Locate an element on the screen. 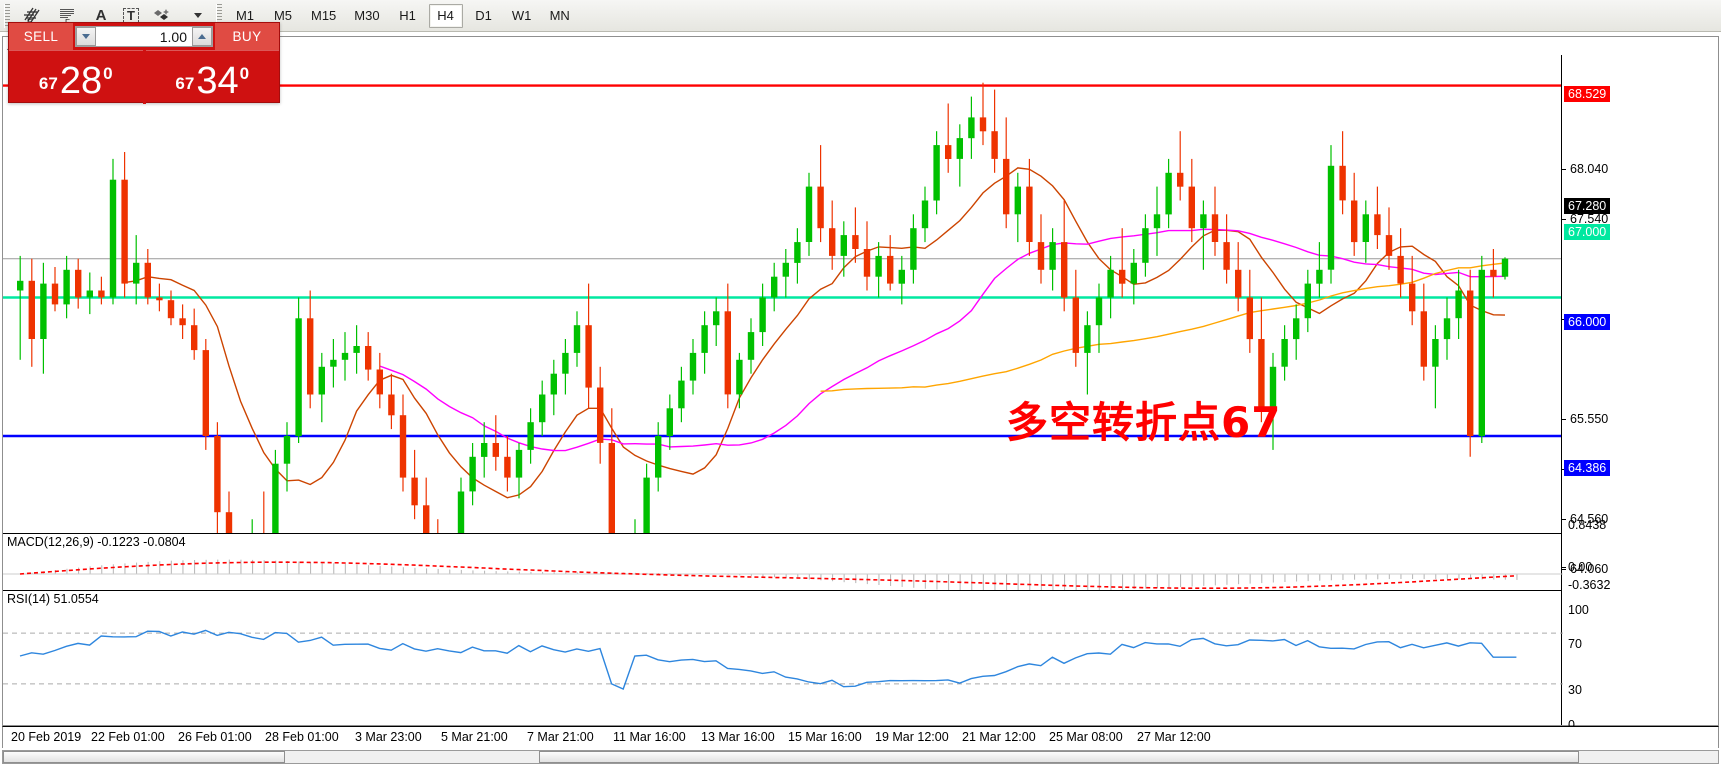 This screenshot has height=765, width=1721. price-tick-65550: 65.550 is located at coordinates (1589, 419).